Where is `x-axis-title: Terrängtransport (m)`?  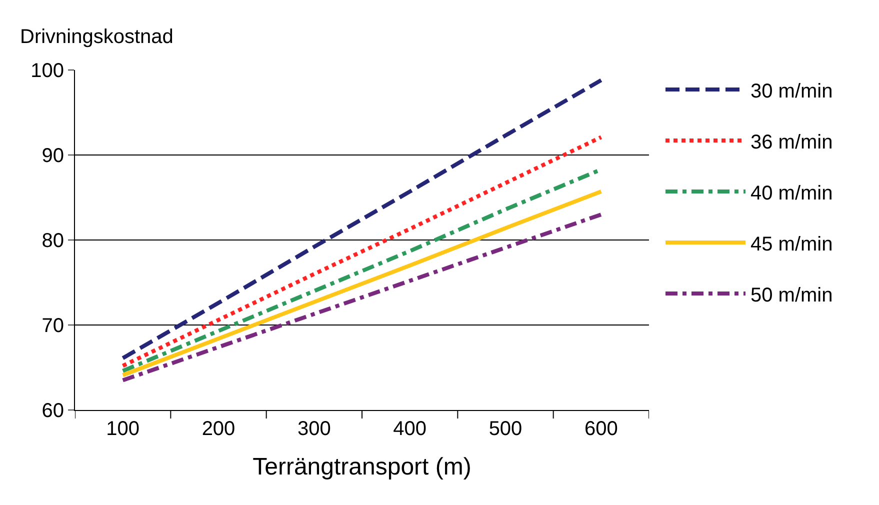 x-axis-title: Terrängtransport (m) is located at coordinates (362, 466).